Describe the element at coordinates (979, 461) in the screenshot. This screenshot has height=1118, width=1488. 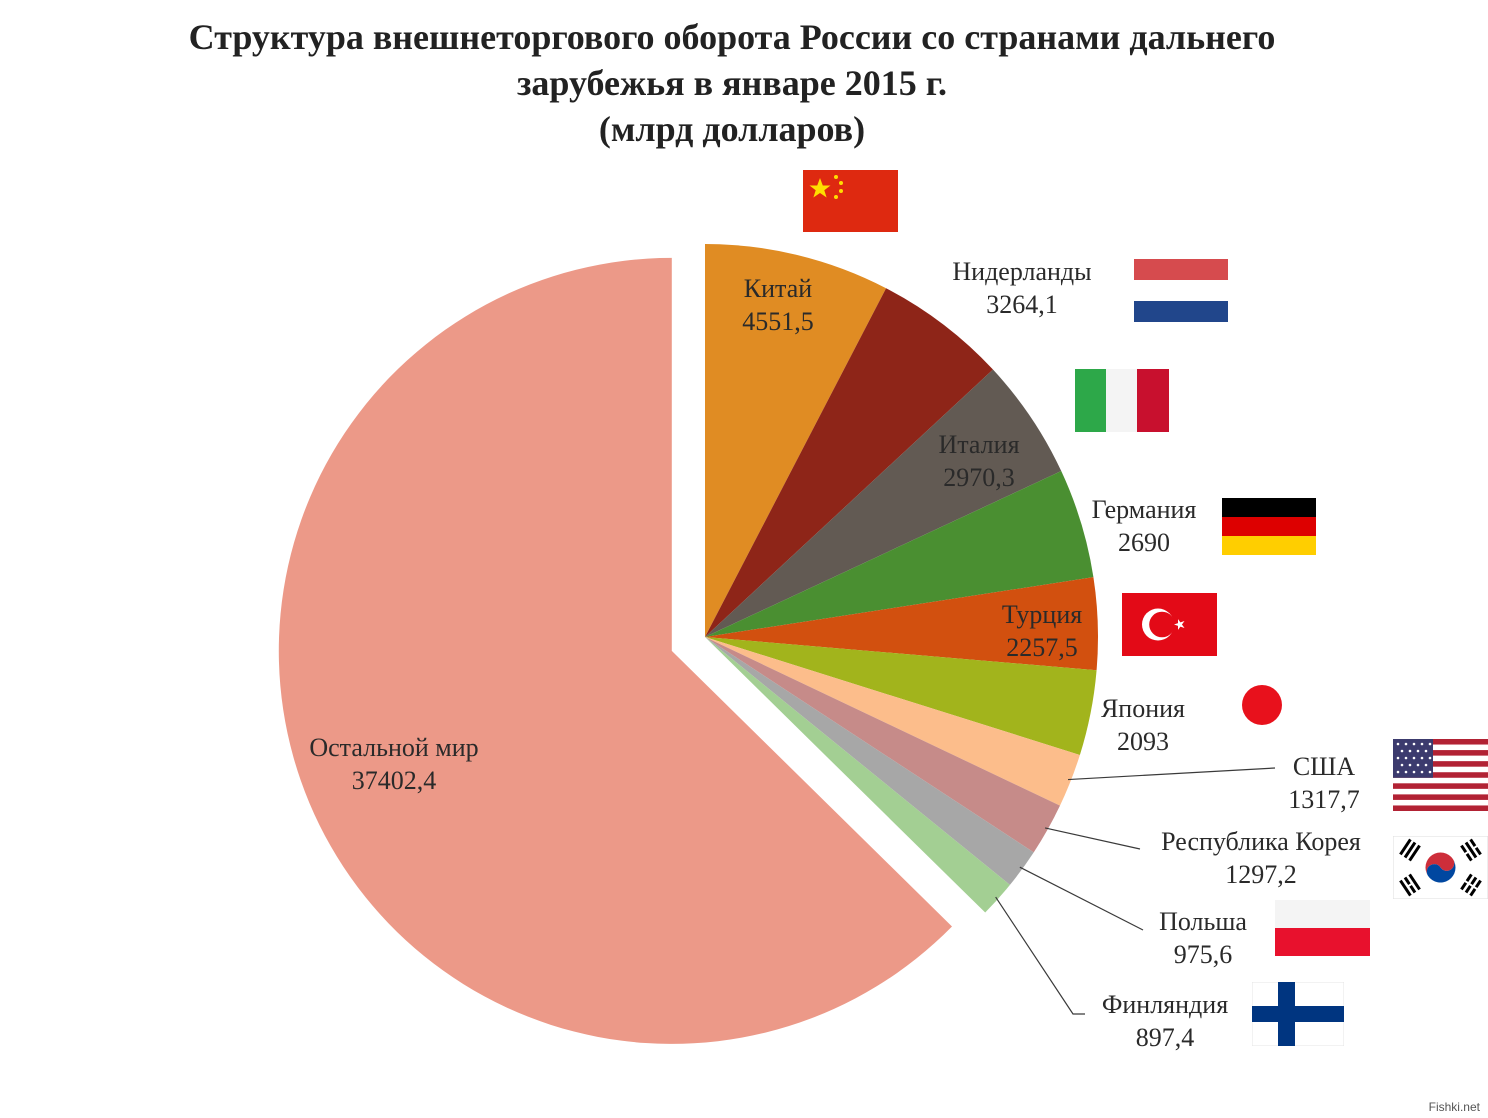
I see `label-italy: Италия 2970,3` at that location.